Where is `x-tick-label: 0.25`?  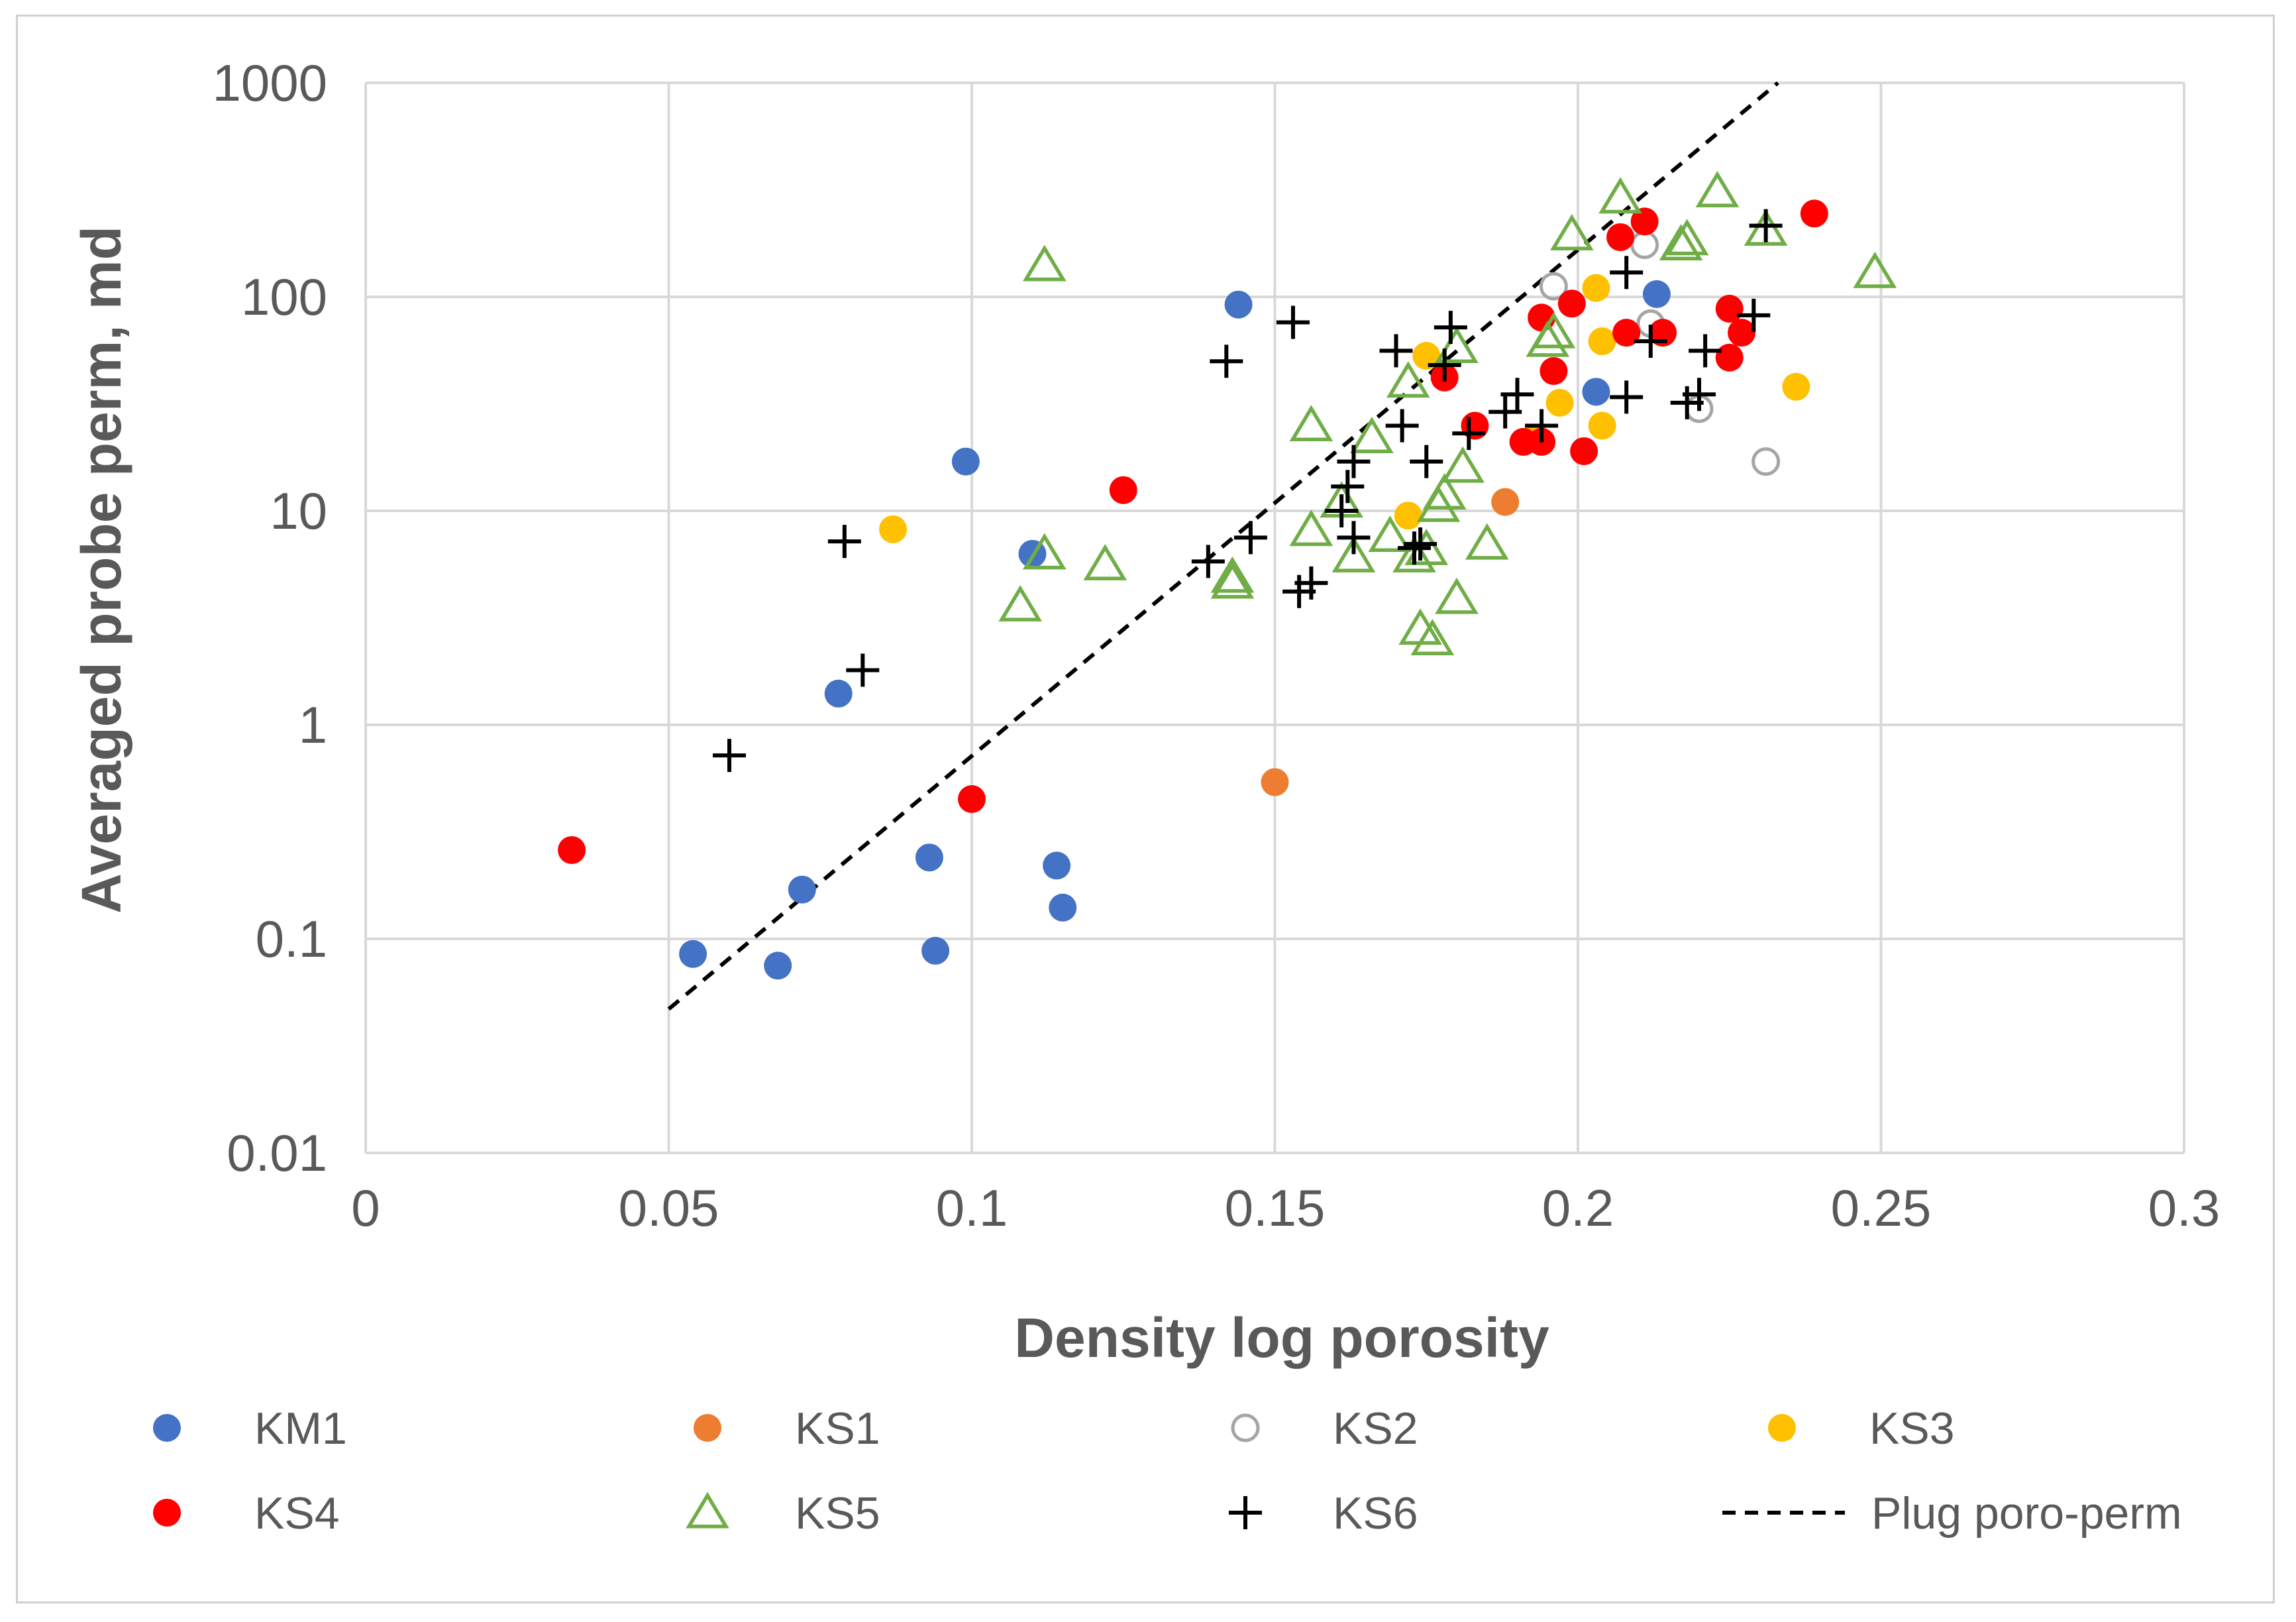 x-tick-label: 0.25 is located at coordinates (1881, 1208).